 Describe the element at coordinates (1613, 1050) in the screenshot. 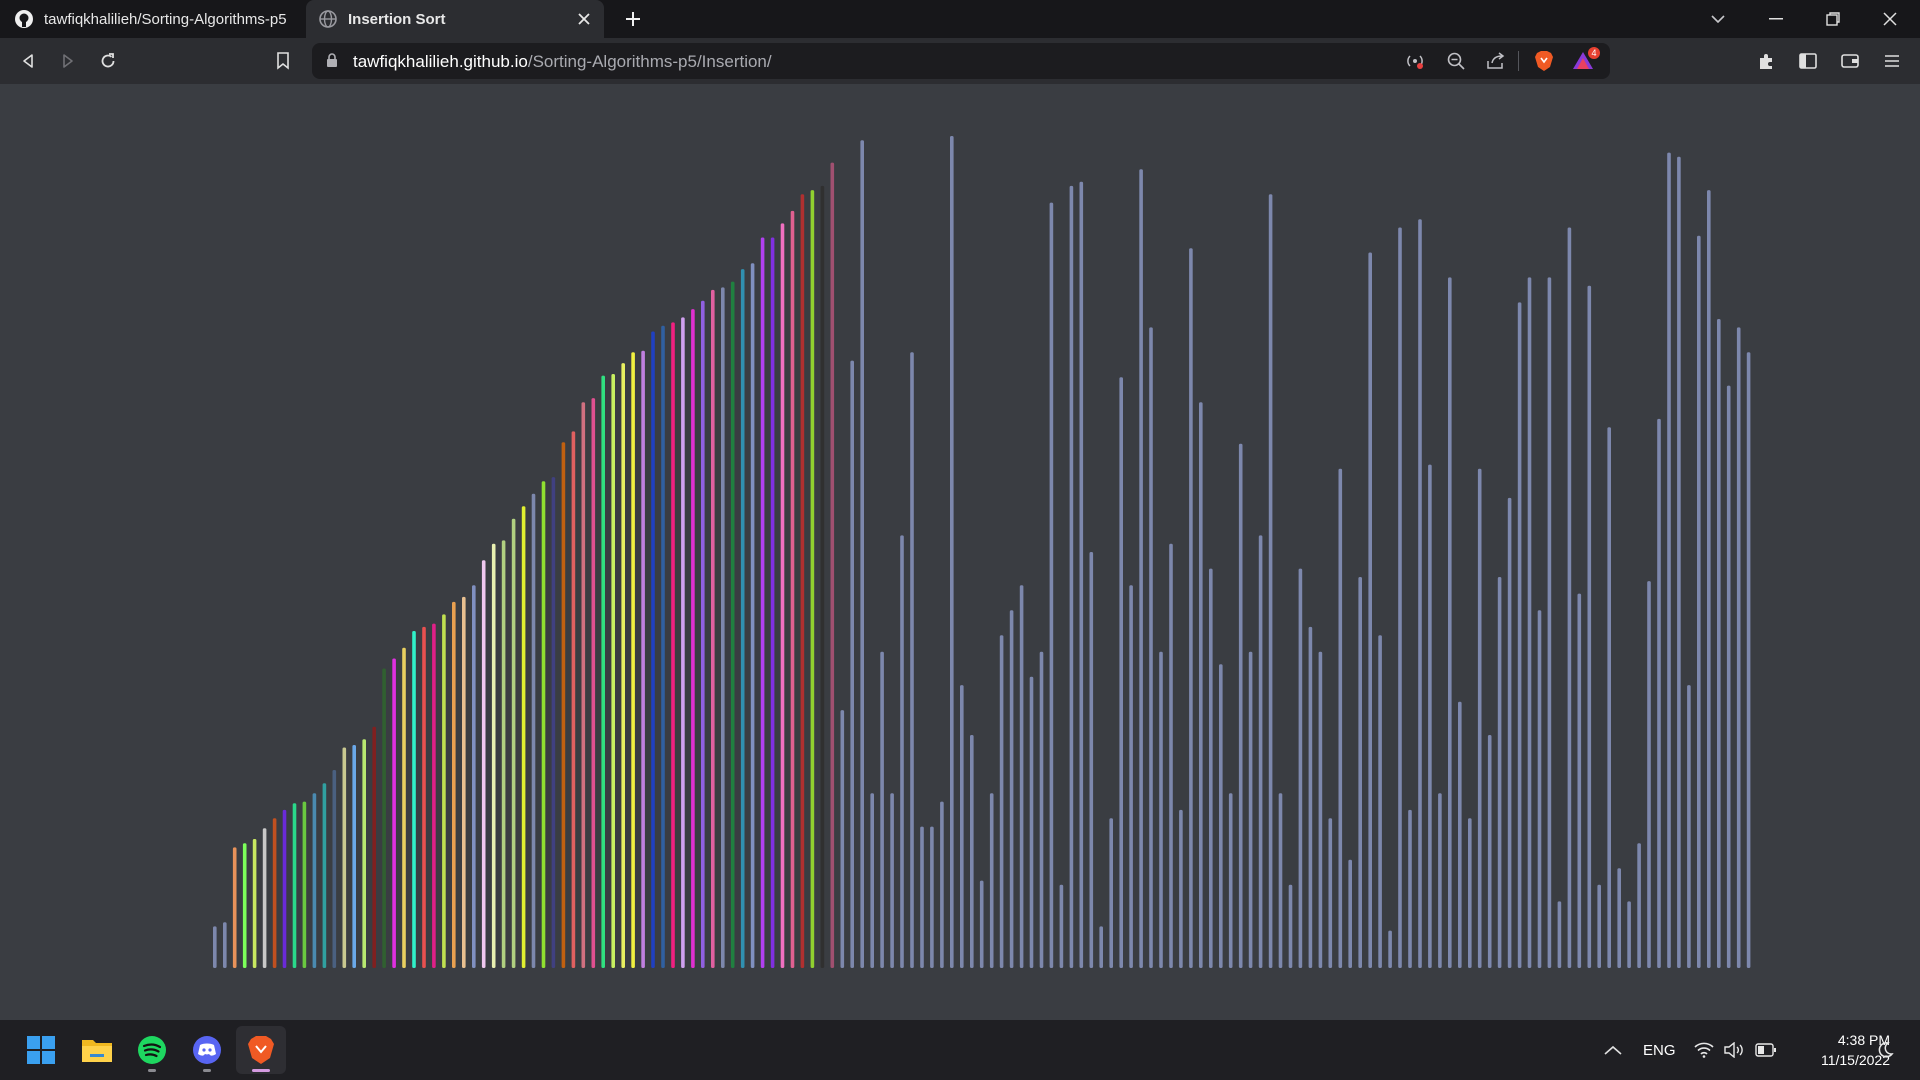

I see `show-hidden-icons-icon` at that location.